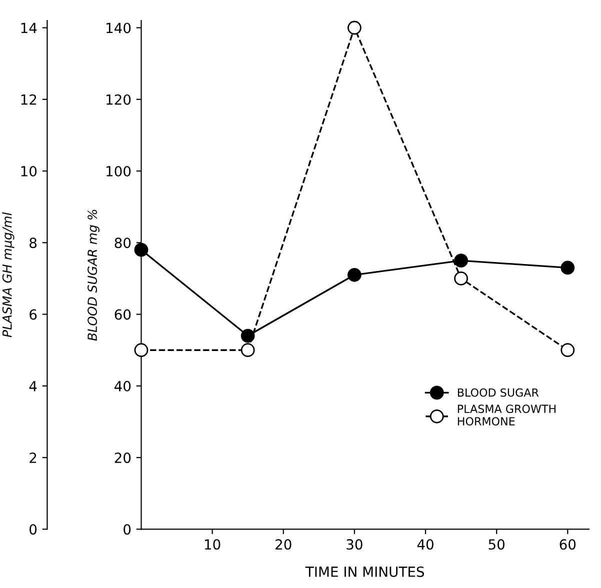 The image size is (601, 588). I want to click on y-tick-label: 40, so click(122, 386).